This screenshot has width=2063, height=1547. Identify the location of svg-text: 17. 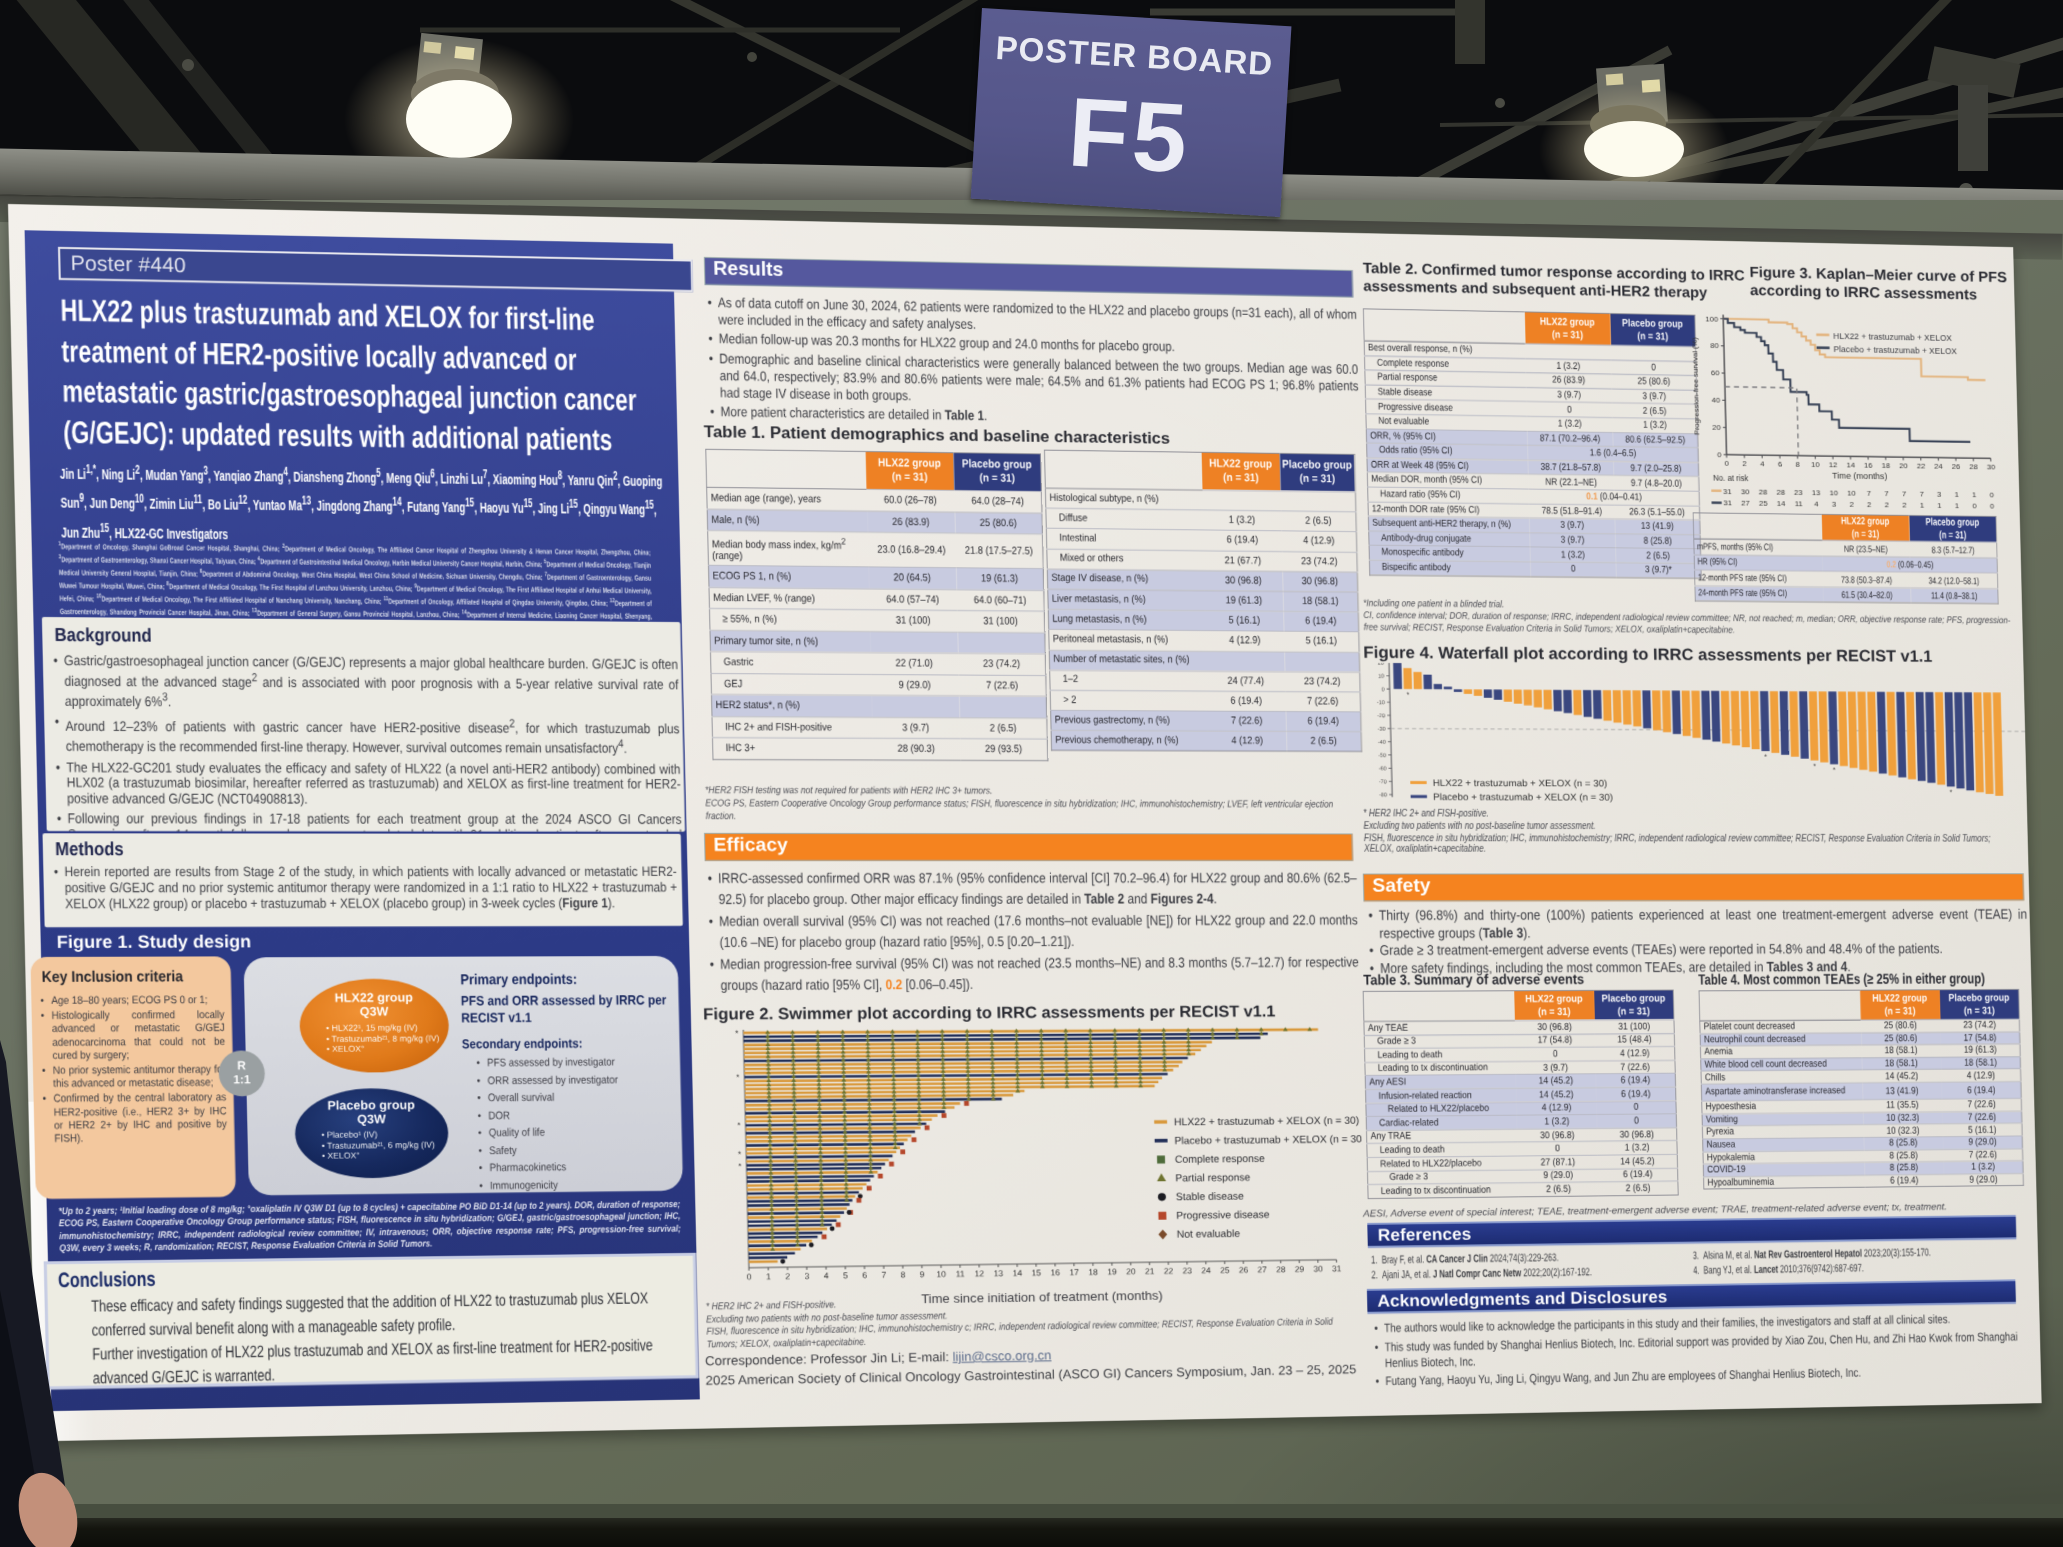
(1074, 1273).